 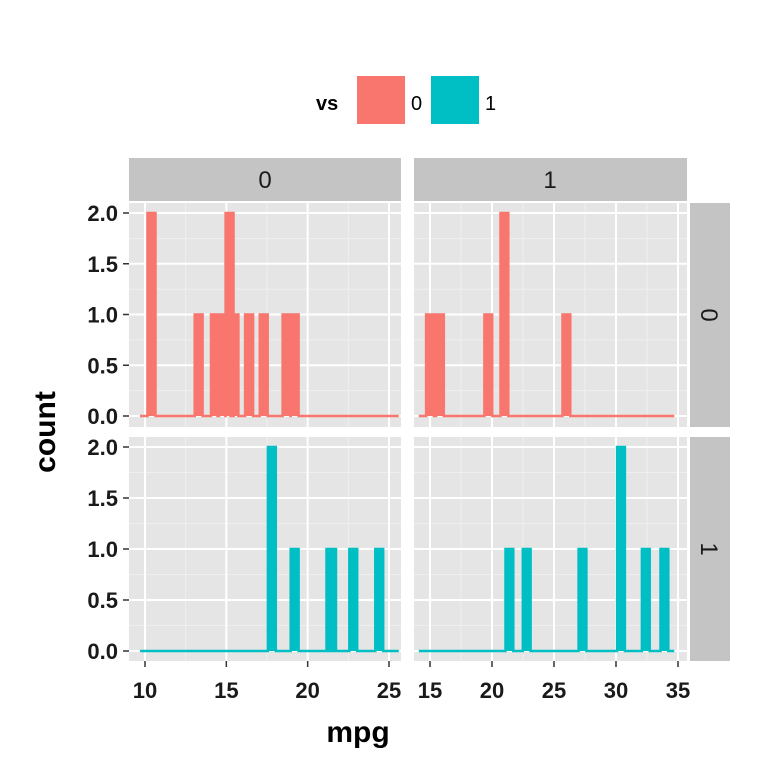 I want to click on legend-label-0: 0, so click(x=416, y=104).